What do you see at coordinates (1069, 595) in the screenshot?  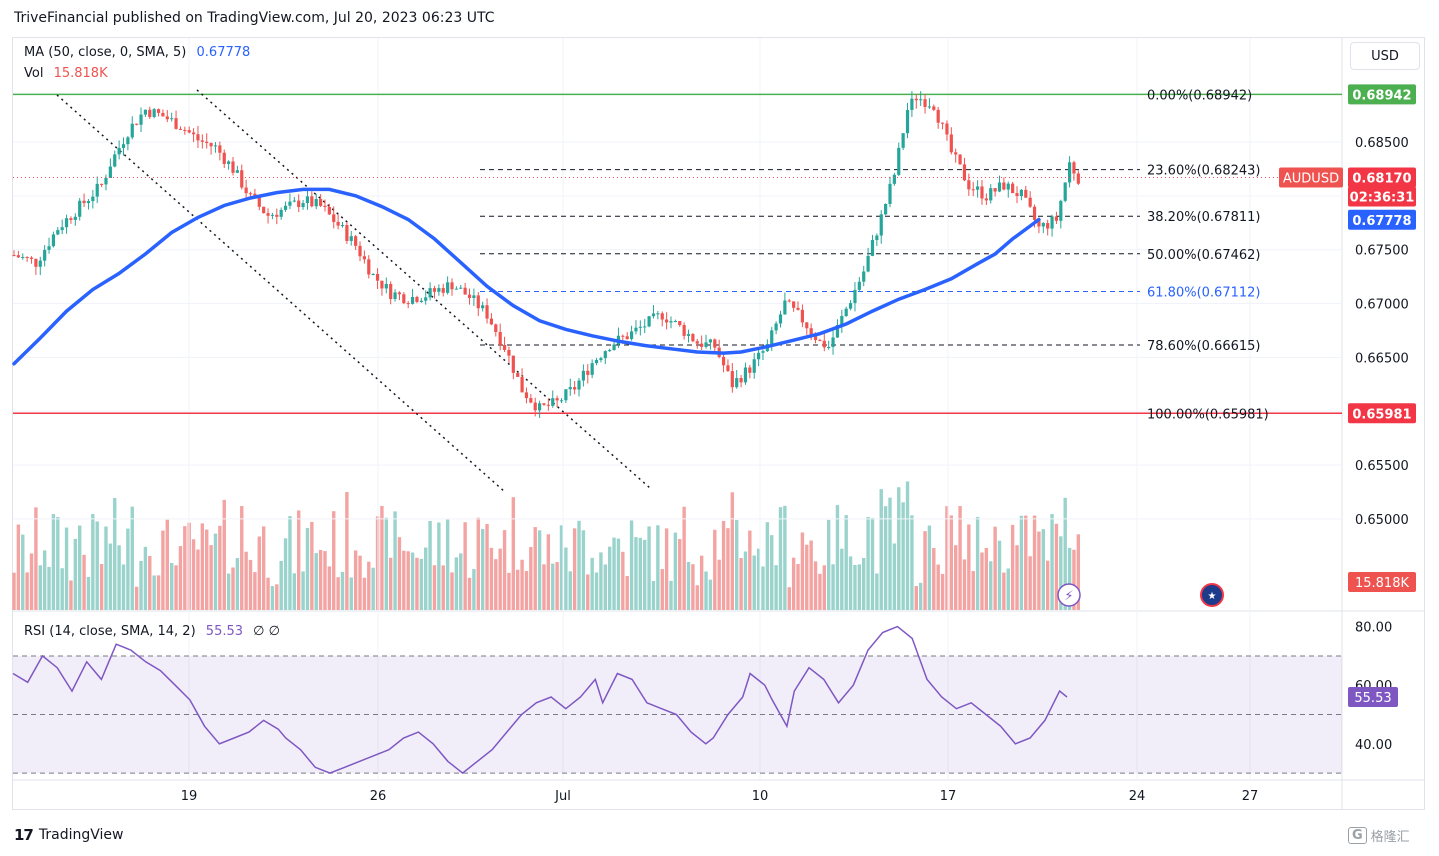 I see `lightning-event-icon` at bounding box center [1069, 595].